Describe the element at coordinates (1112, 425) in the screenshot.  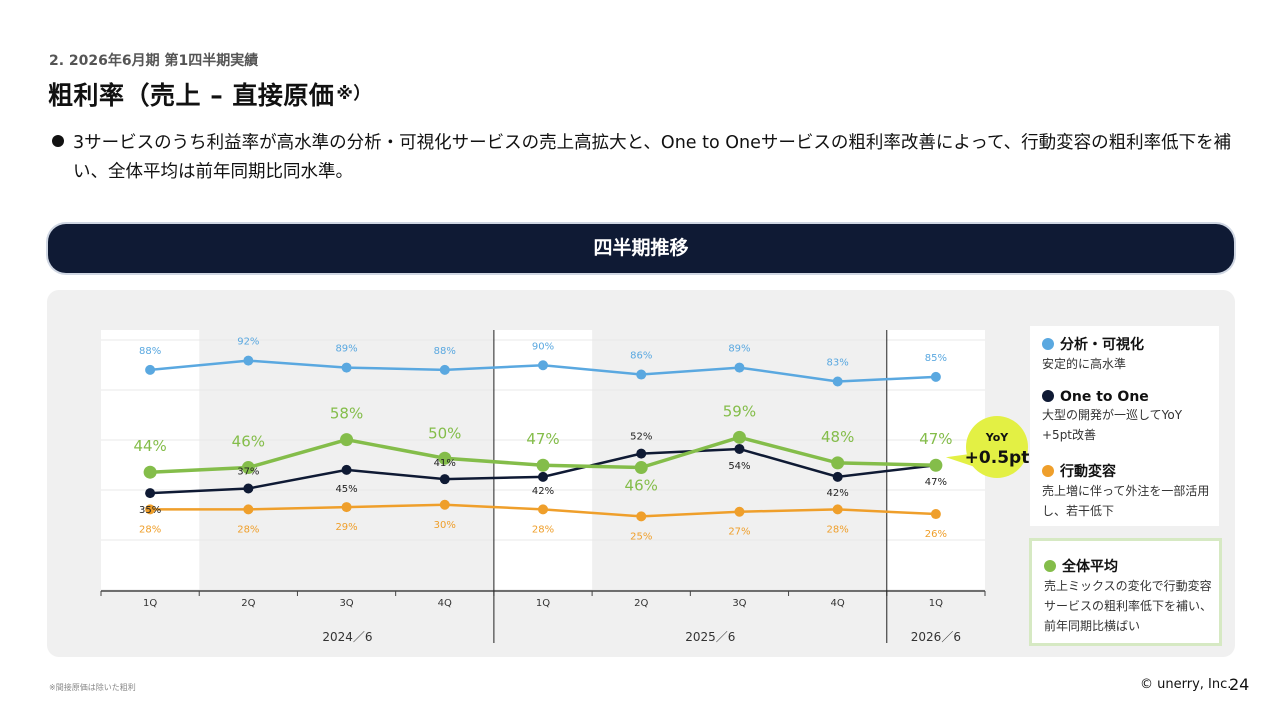
I see `legend-desc: 大型の開発が一巡してYoY +5pt改善` at that location.